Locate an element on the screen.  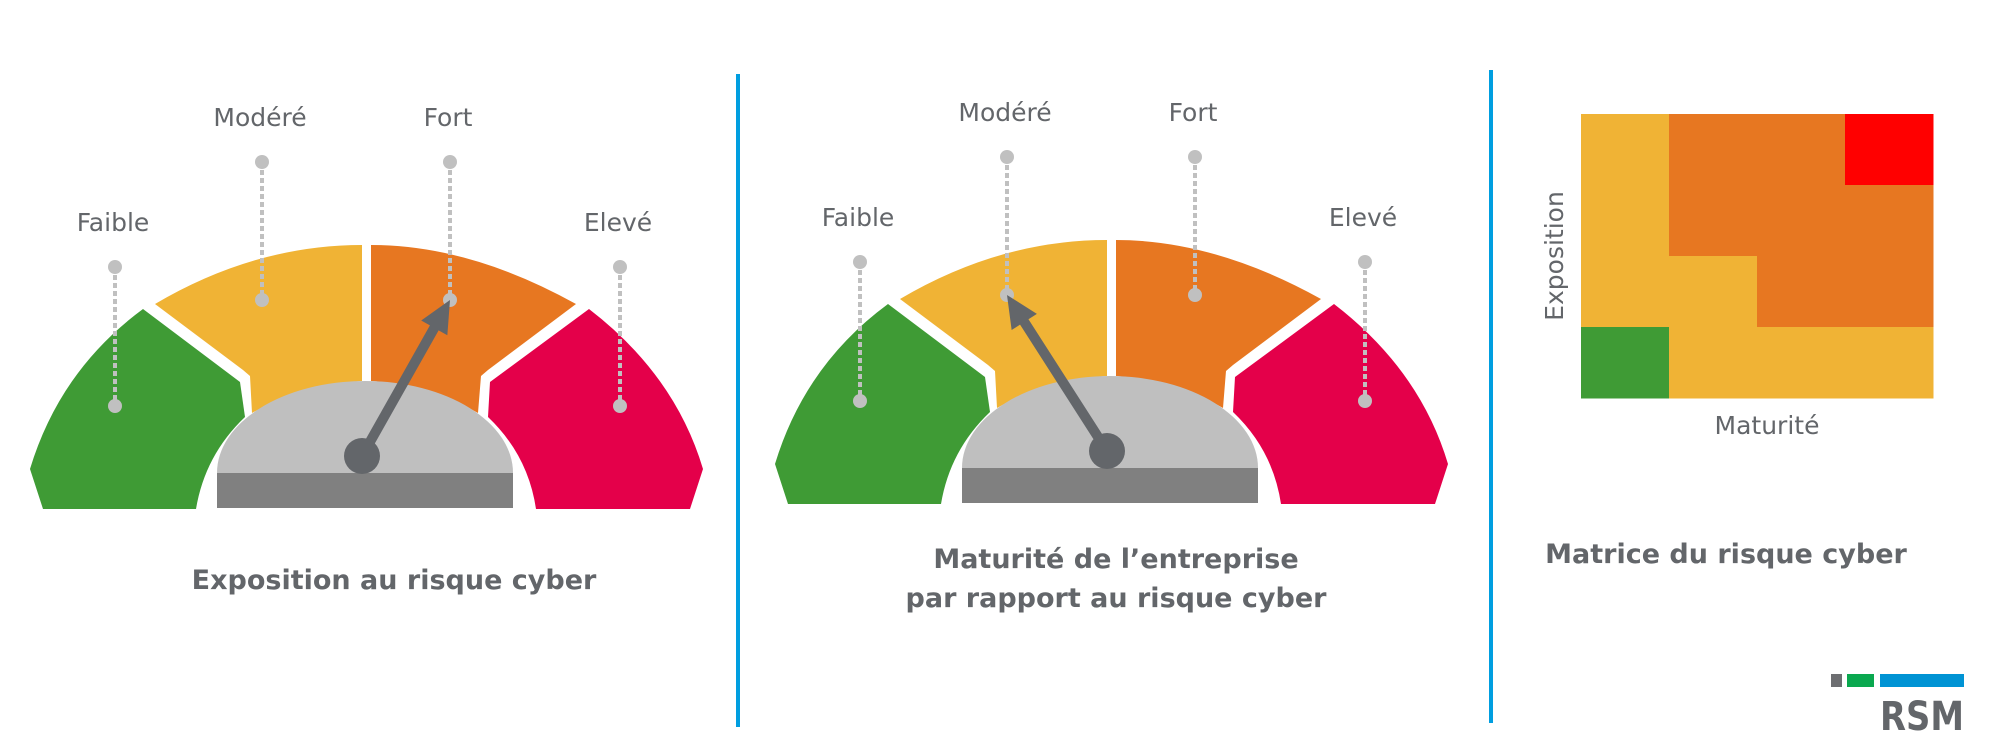
gauge-maturity-title-line-1: Maturité de l’entreprise is located at coordinates (1115, 559).